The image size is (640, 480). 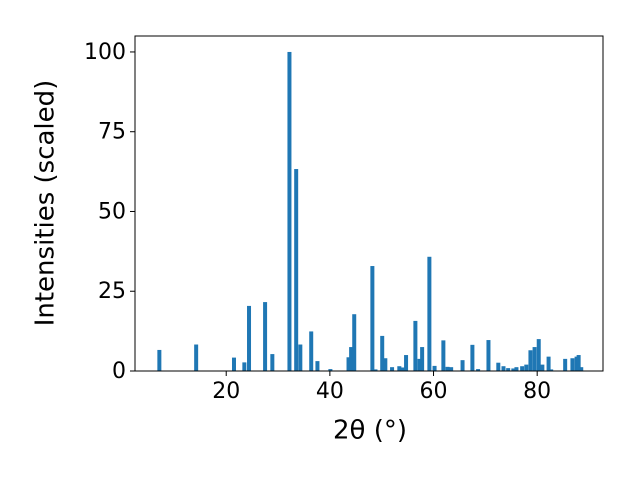 What do you see at coordinates (112, 211) in the screenshot?
I see `y-tick-label: 50` at bounding box center [112, 211].